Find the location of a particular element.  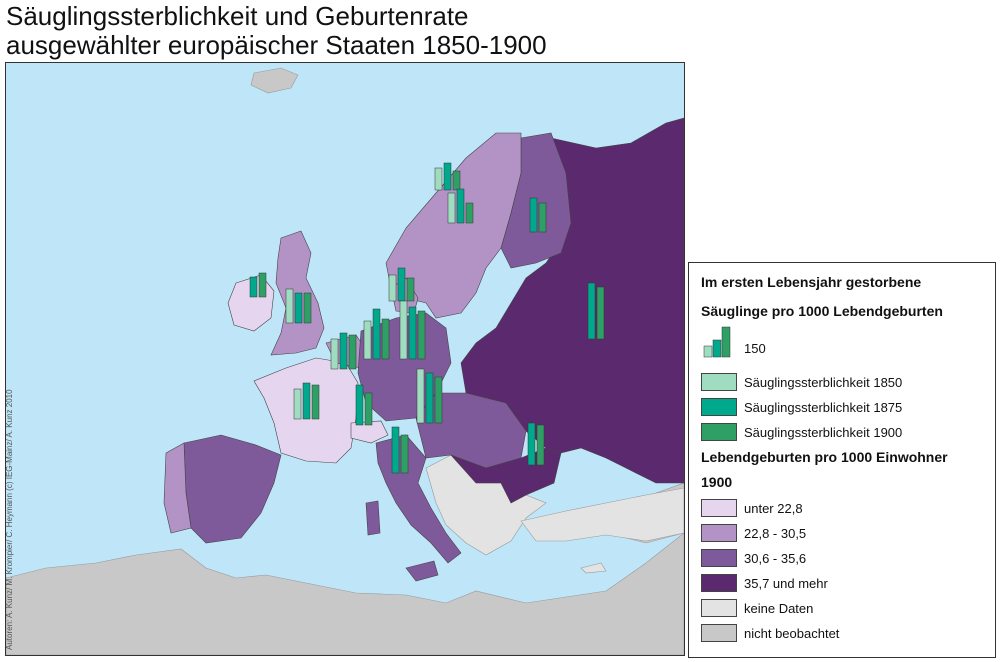

legend-label: Säuglingssterblichkeit 1850 is located at coordinates (823, 382).